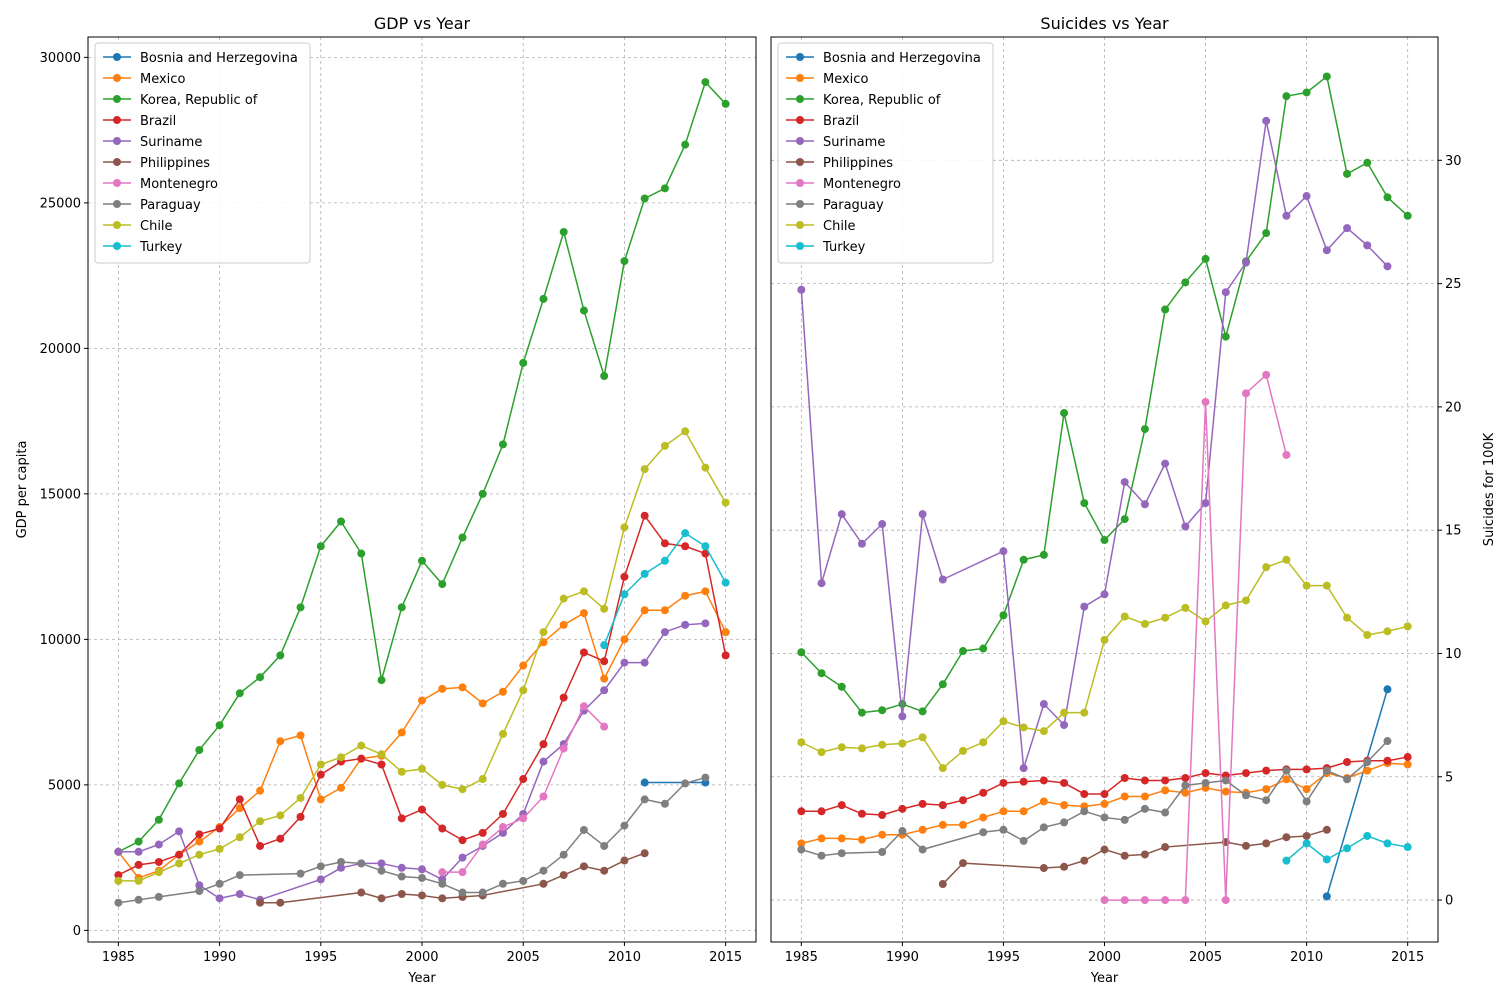 This screenshot has width=1500, height=1000. Describe the element at coordinates (902, 58) in the screenshot. I see `legend-label-bosnia-and-herzegovina: Bosnia and Herzegovina` at that location.